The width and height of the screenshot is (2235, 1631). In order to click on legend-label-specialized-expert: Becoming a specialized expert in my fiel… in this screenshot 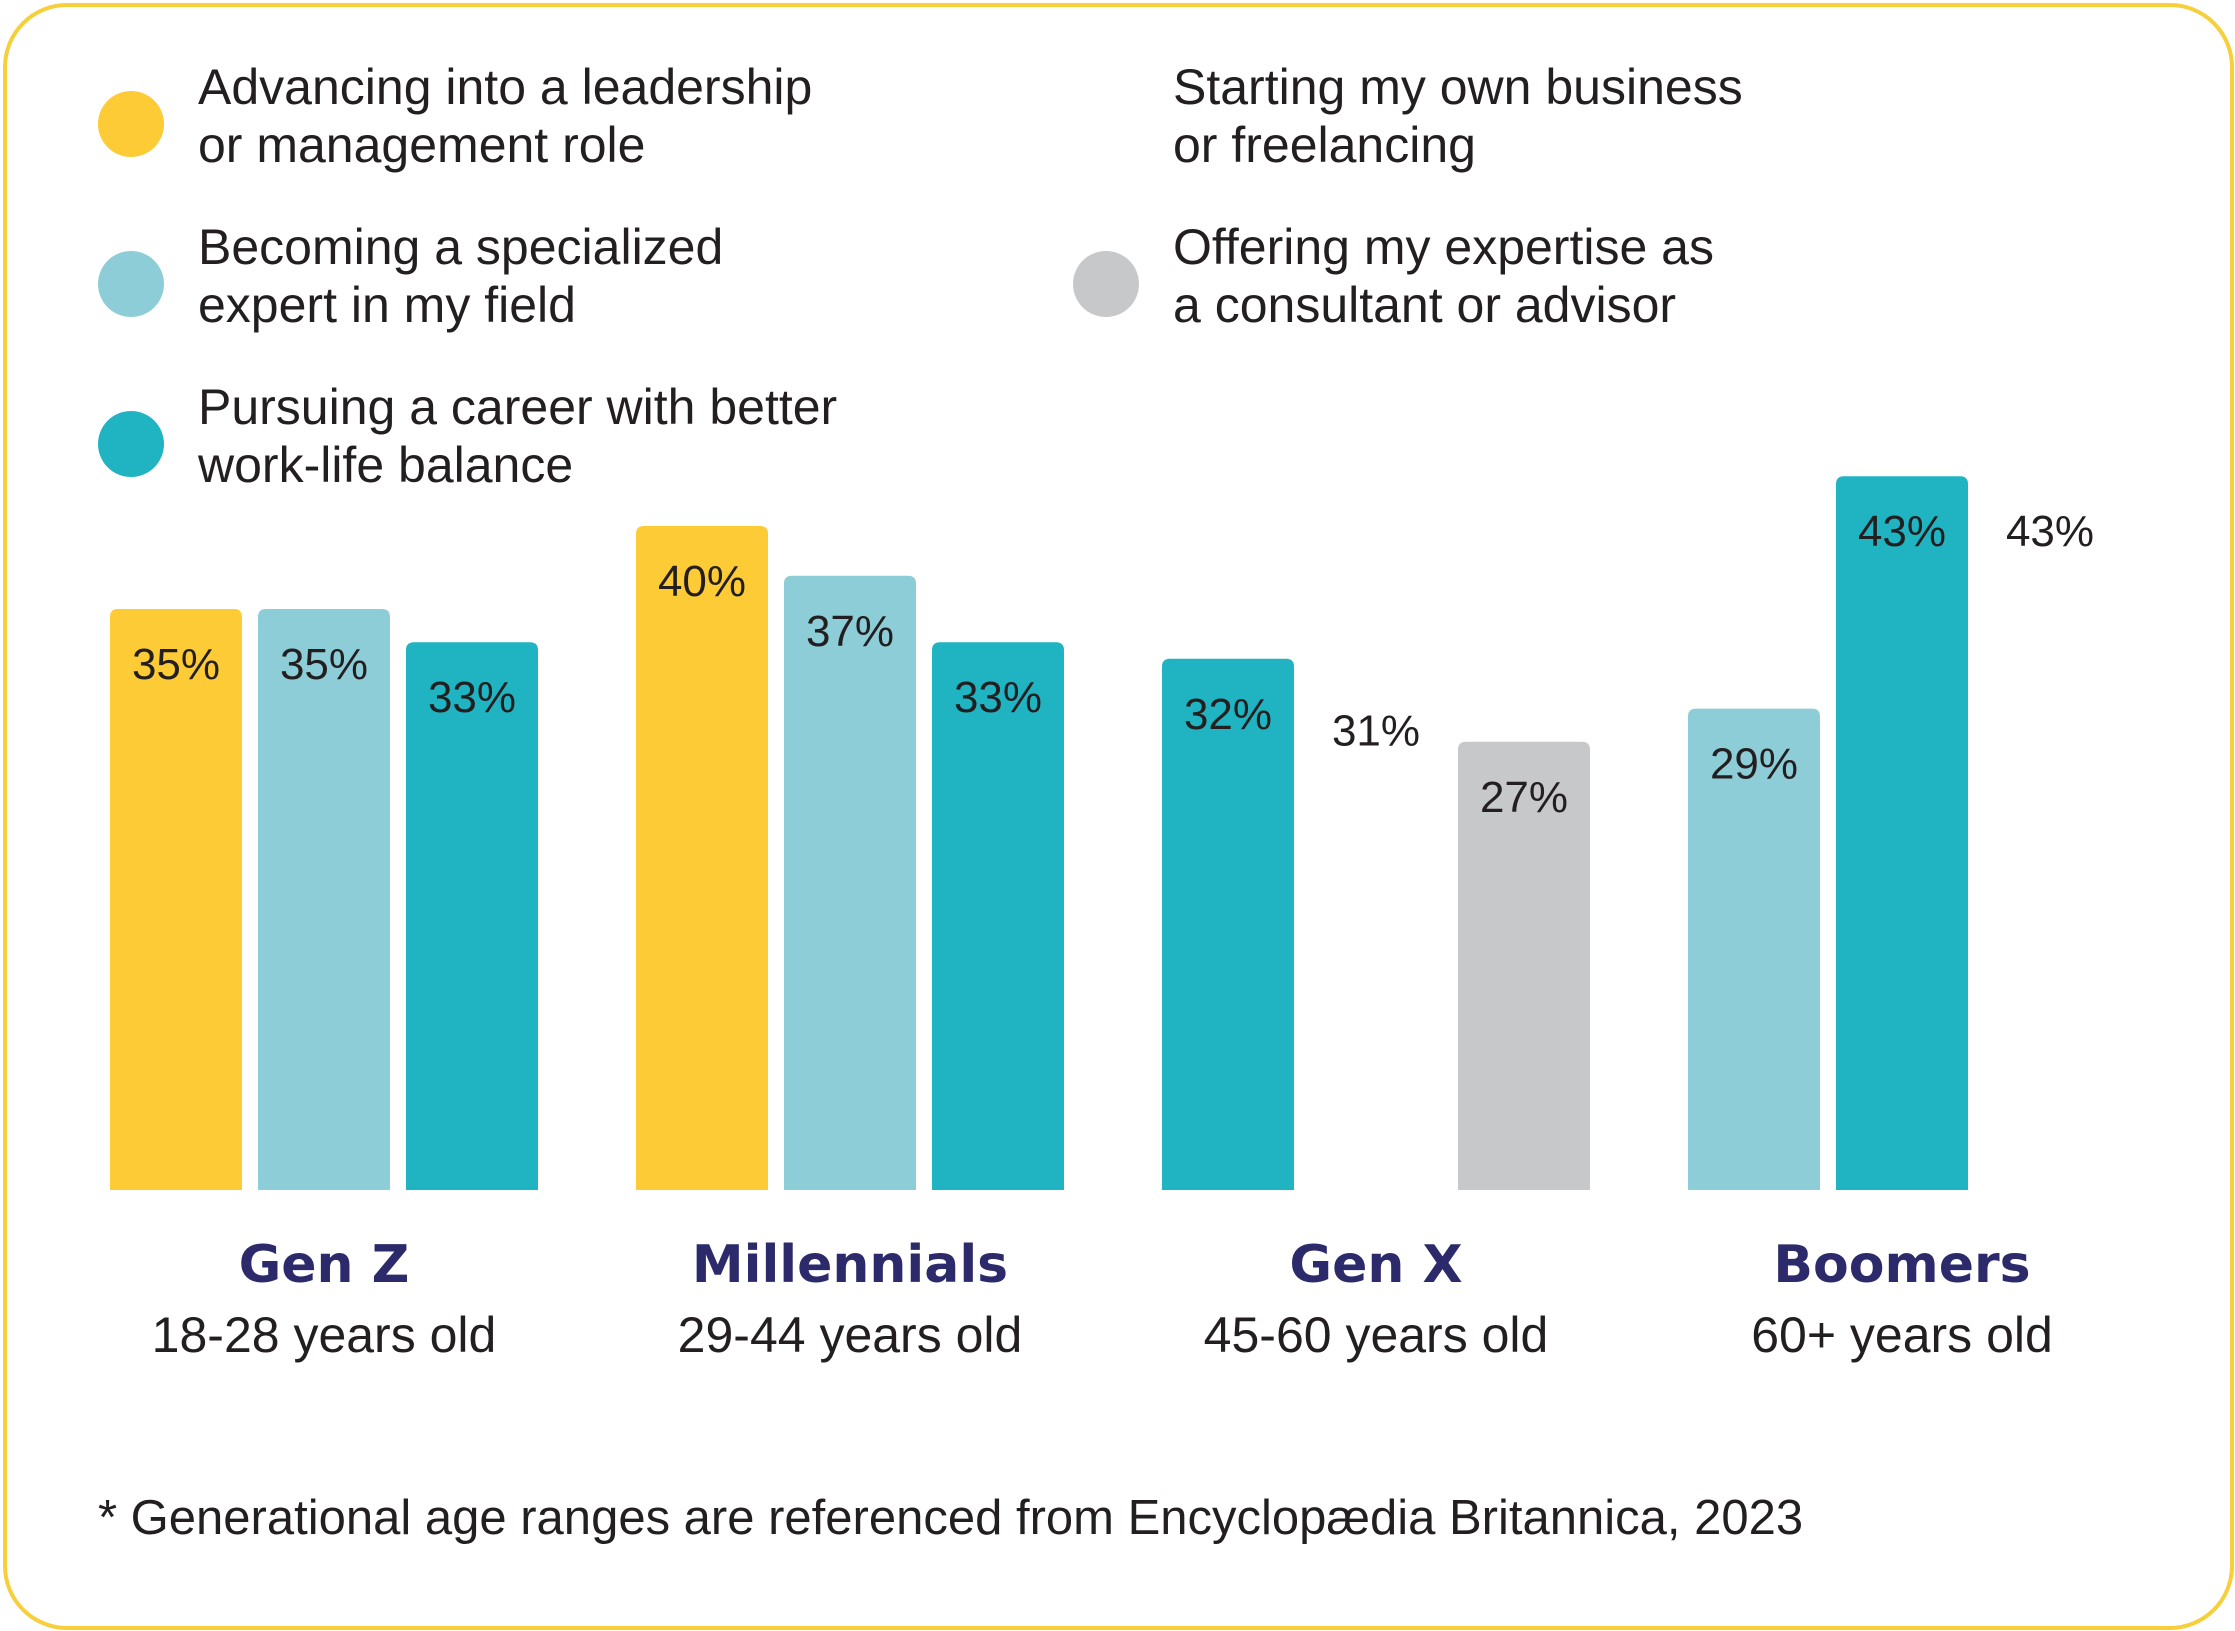, I will do `click(461, 276)`.